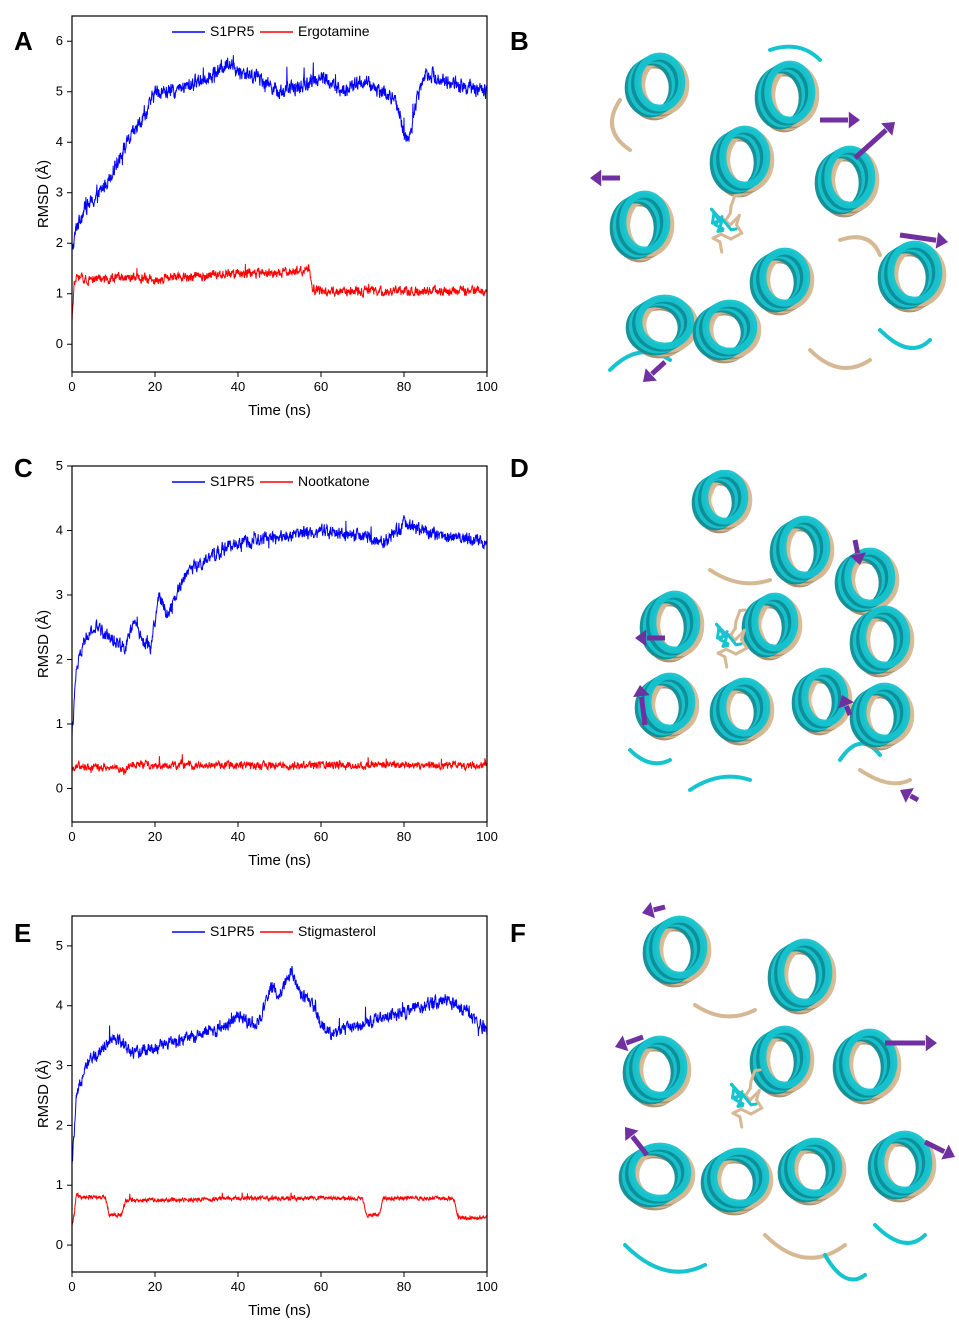 Image resolution: width=959 pixels, height=1323 pixels. What do you see at coordinates (155, 1286) in the screenshot?
I see `x-tick-label: 20` at bounding box center [155, 1286].